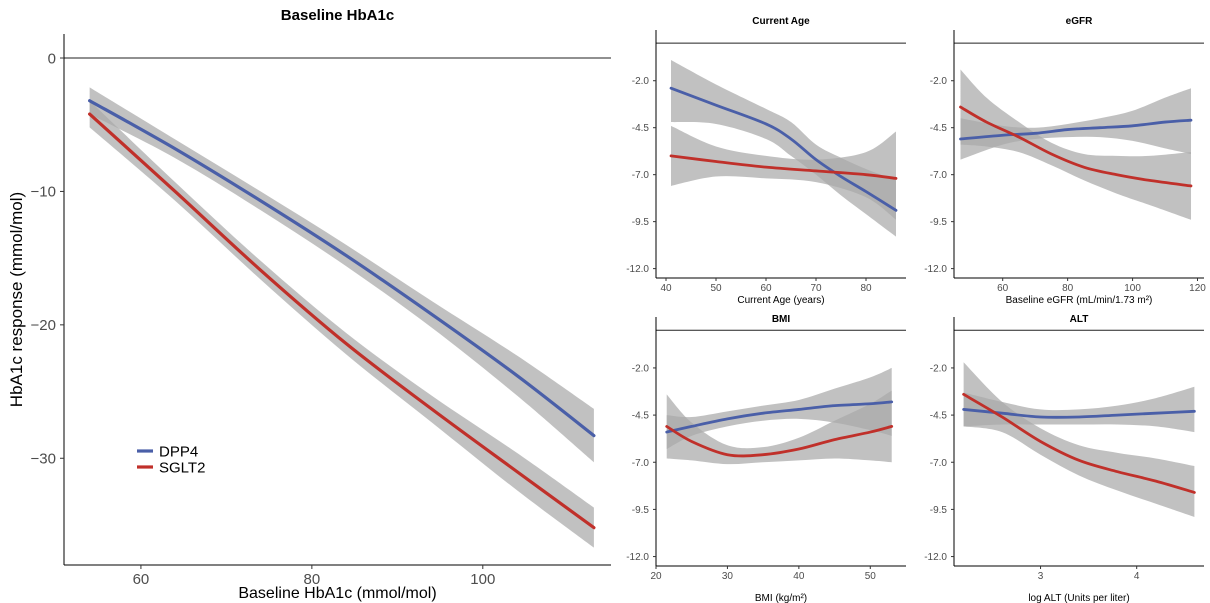 This screenshot has width=1210, height=603. Describe the element at coordinates (781, 598) in the screenshot. I see `x-axis-label: BMI (kg/m²)` at that location.